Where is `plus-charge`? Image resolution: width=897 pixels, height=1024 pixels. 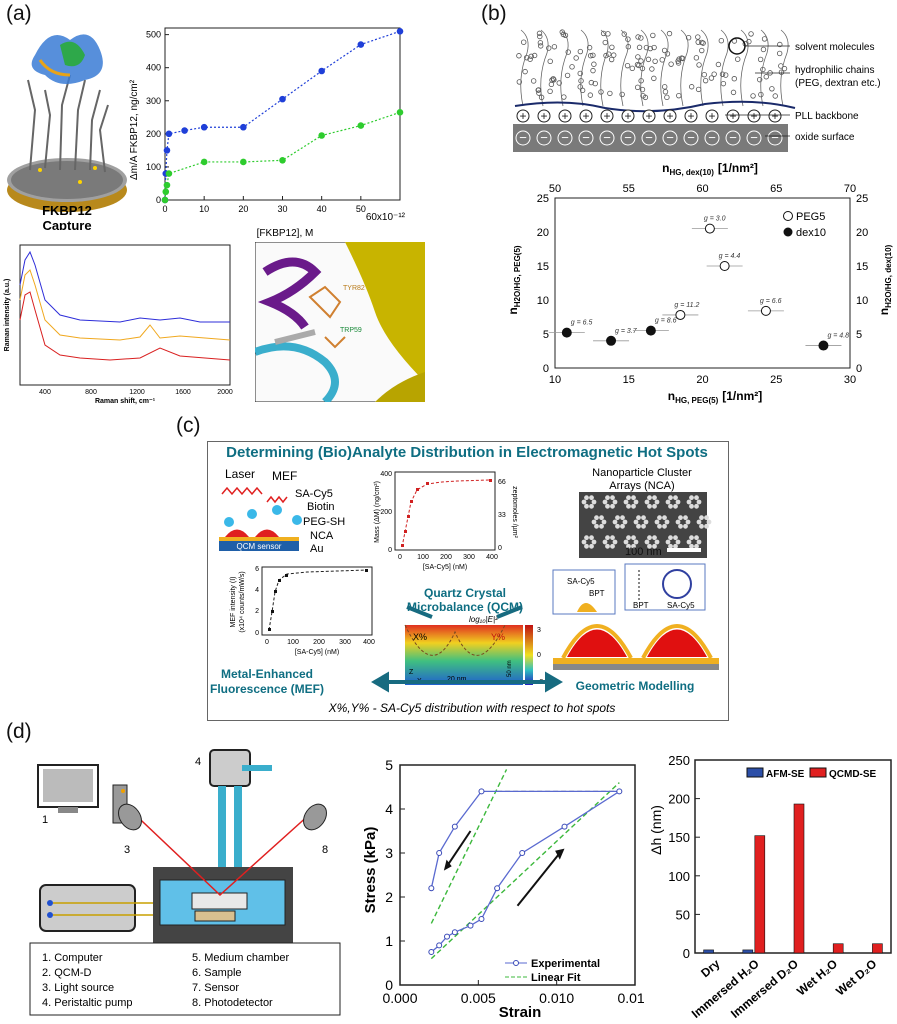
plus-charge is located at coordinates (775, 116).